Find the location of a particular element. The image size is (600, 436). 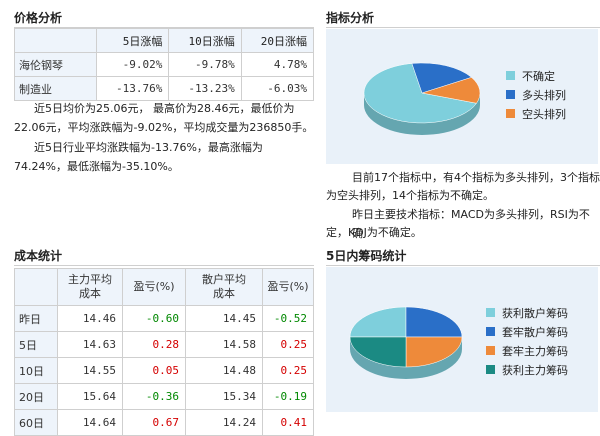

table-row: 10日 14.55 0.05 14.48 0.25 is located at coordinates (164, 370).